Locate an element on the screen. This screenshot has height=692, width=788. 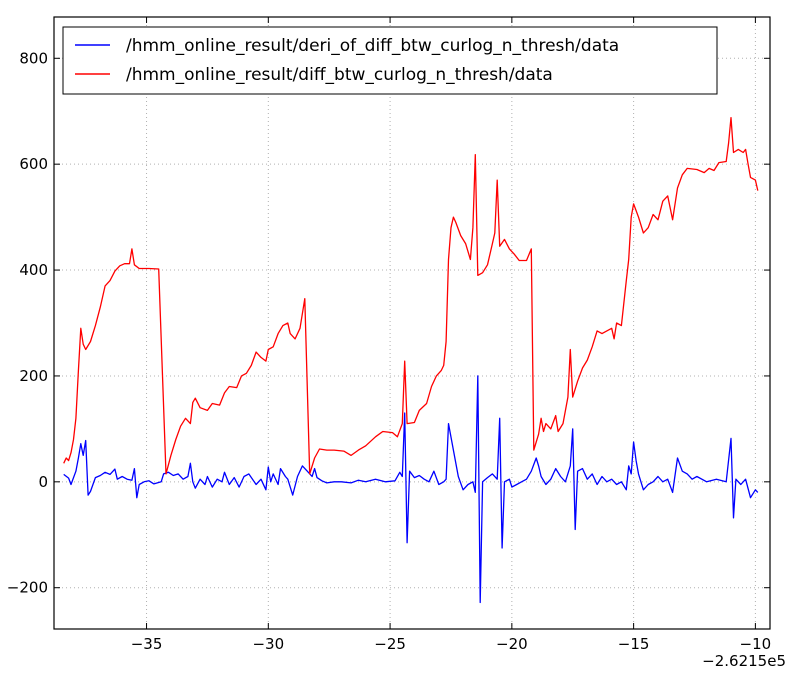
x-tick-label: −25 is located at coordinates (390, 644).